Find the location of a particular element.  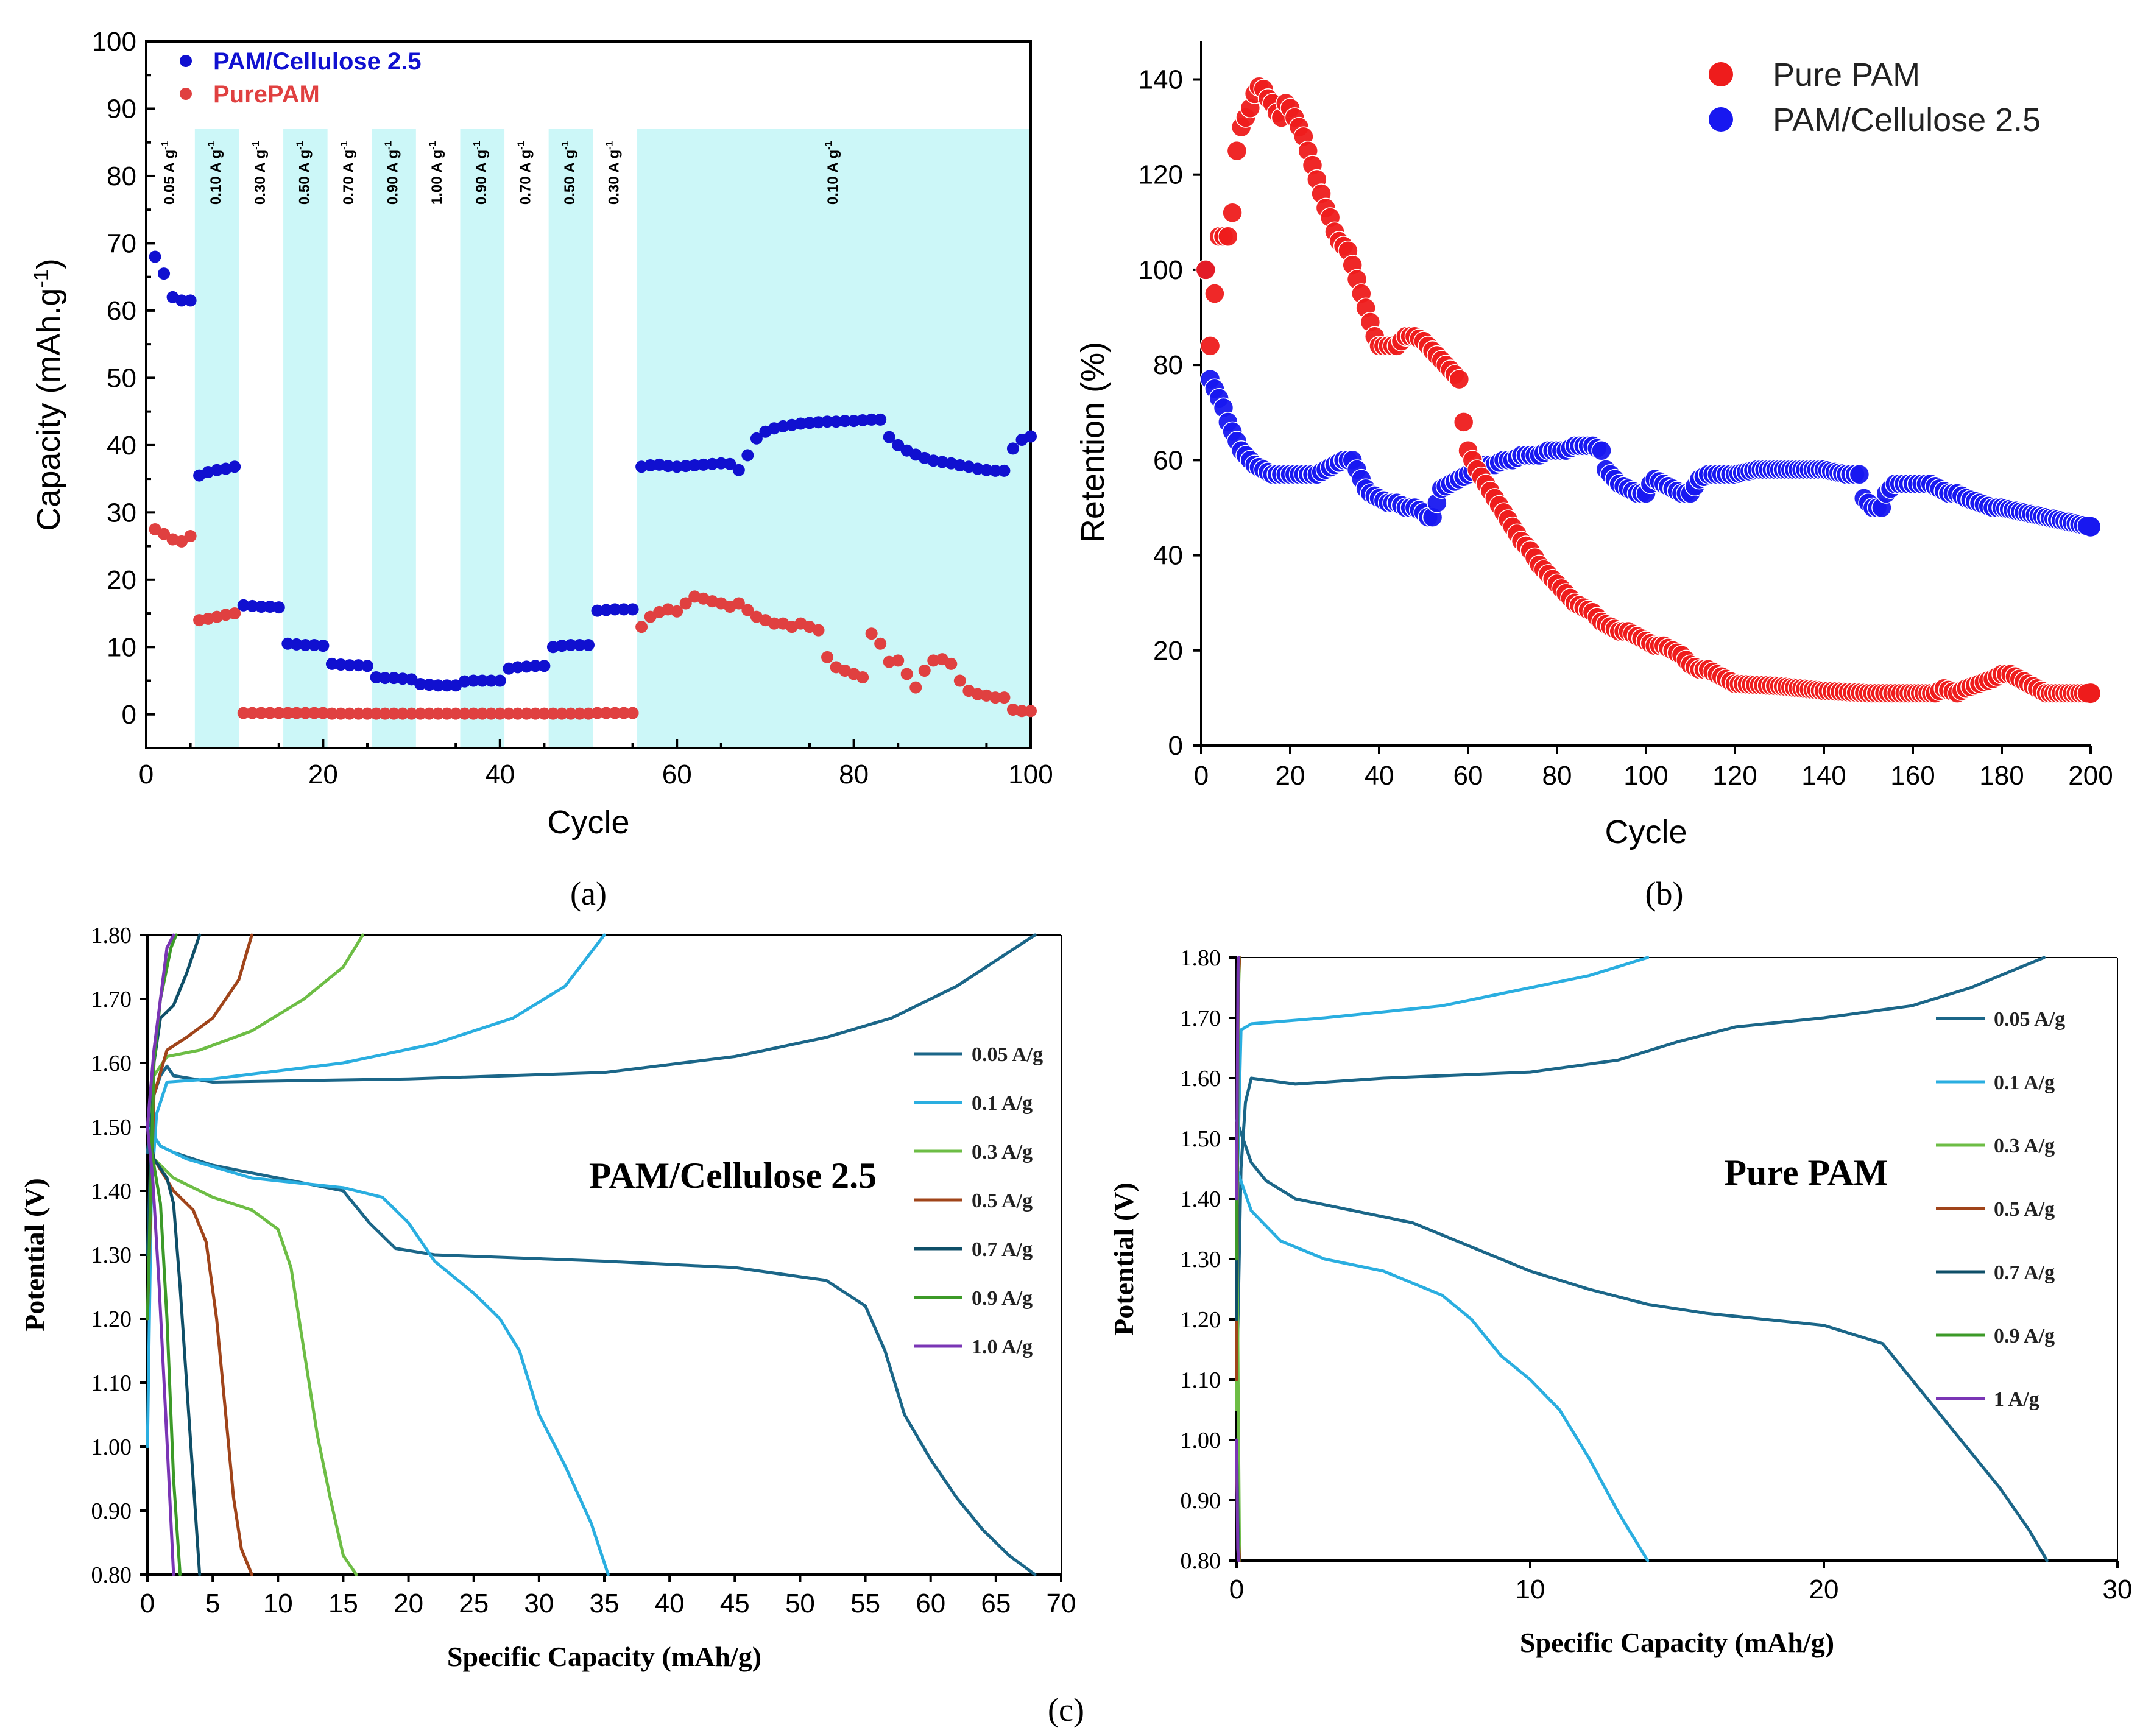

legend-label: 0.9 A/g is located at coordinates (1002, 1298).